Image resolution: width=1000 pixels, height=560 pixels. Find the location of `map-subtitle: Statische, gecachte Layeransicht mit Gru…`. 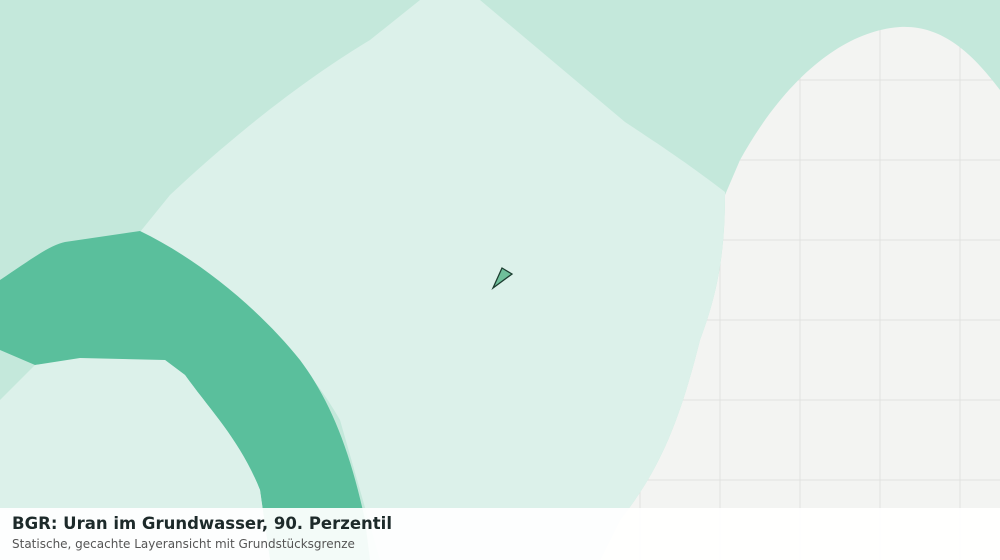

map-subtitle: Statische, gecachte Layeransicht mit Gru… is located at coordinates (183, 544).